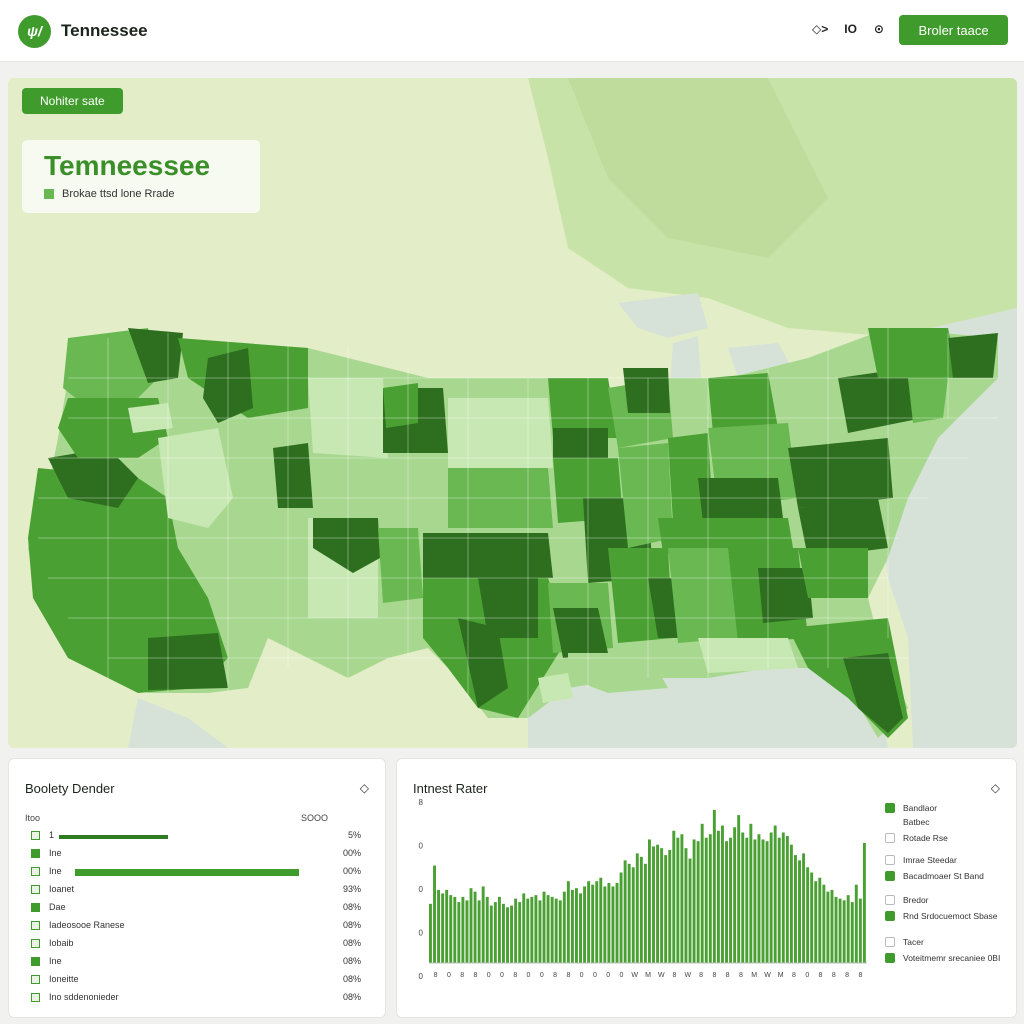  Describe the element at coordinates (196, 998) in the screenshot. I see `bar-row: Ino sddenonieder 08%` at that location.